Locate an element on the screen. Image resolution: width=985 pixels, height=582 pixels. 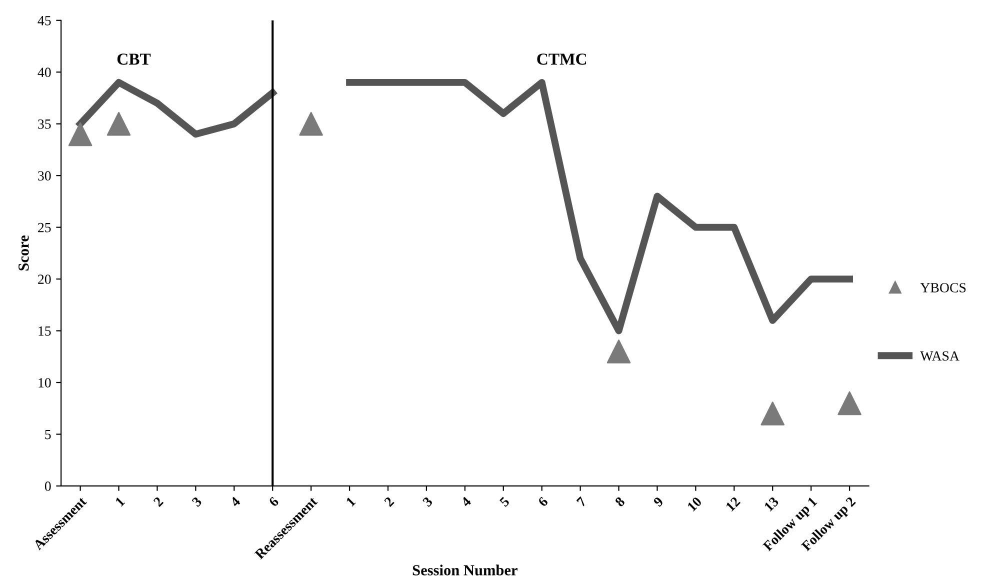
x-tick-label: 12 is located at coordinates (733, 504).